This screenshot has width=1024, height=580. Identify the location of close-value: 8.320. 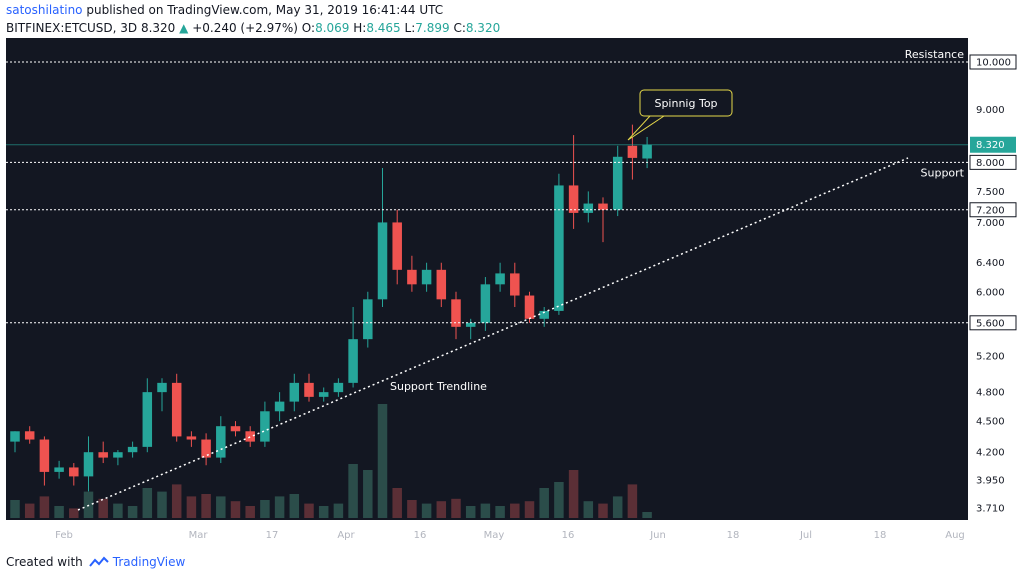
(483, 28).